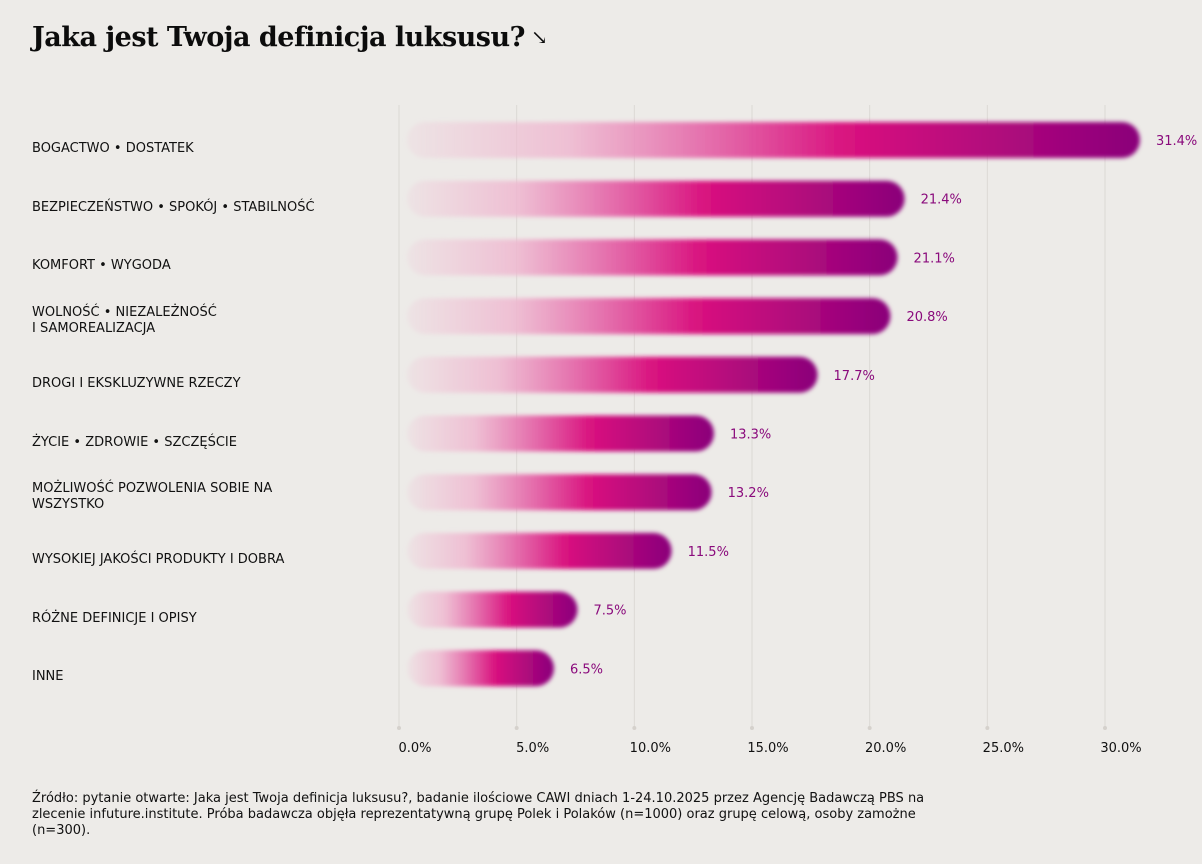 This screenshot has width=1202, height=864. Describe the element at coordinates (124, 321) in the screenshot. I see `category-label: WOLNOŚĆ • NIEZALEŻNOŚĆ I SAMOREALIZACJA` at that location.